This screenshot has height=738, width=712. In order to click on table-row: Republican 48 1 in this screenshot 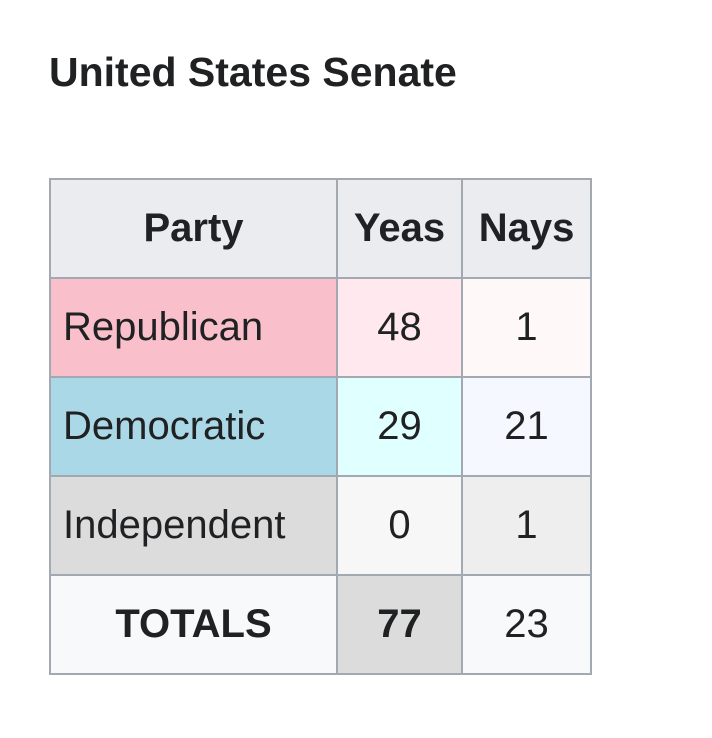, I will do `click(320, 327)`.